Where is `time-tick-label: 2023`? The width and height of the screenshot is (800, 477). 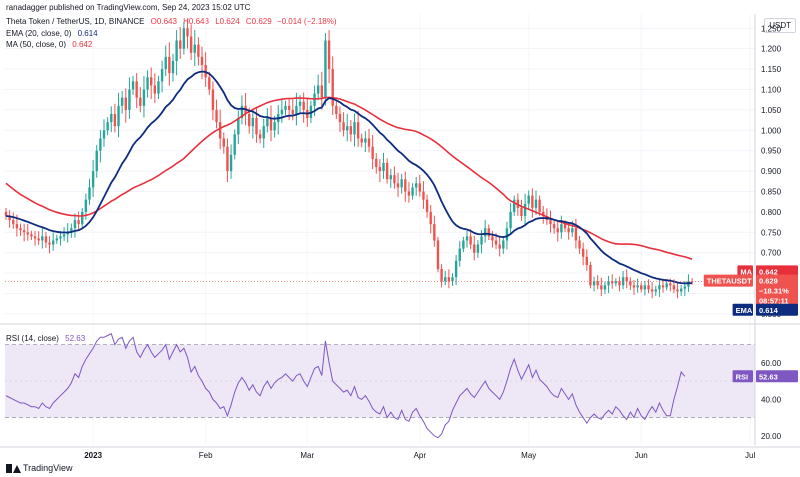 time-tick-label: 2023 is located at coordinates (93, 455).